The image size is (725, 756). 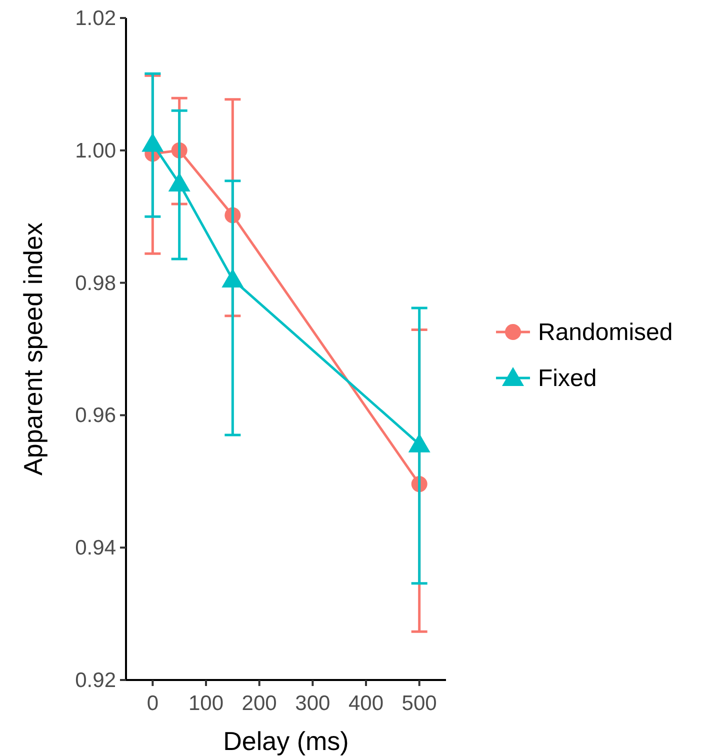 What do you see at coordinates (95, 548) in the screenshot?
I see `y-tick-label: 0.94` at bounding box center [95, 548].